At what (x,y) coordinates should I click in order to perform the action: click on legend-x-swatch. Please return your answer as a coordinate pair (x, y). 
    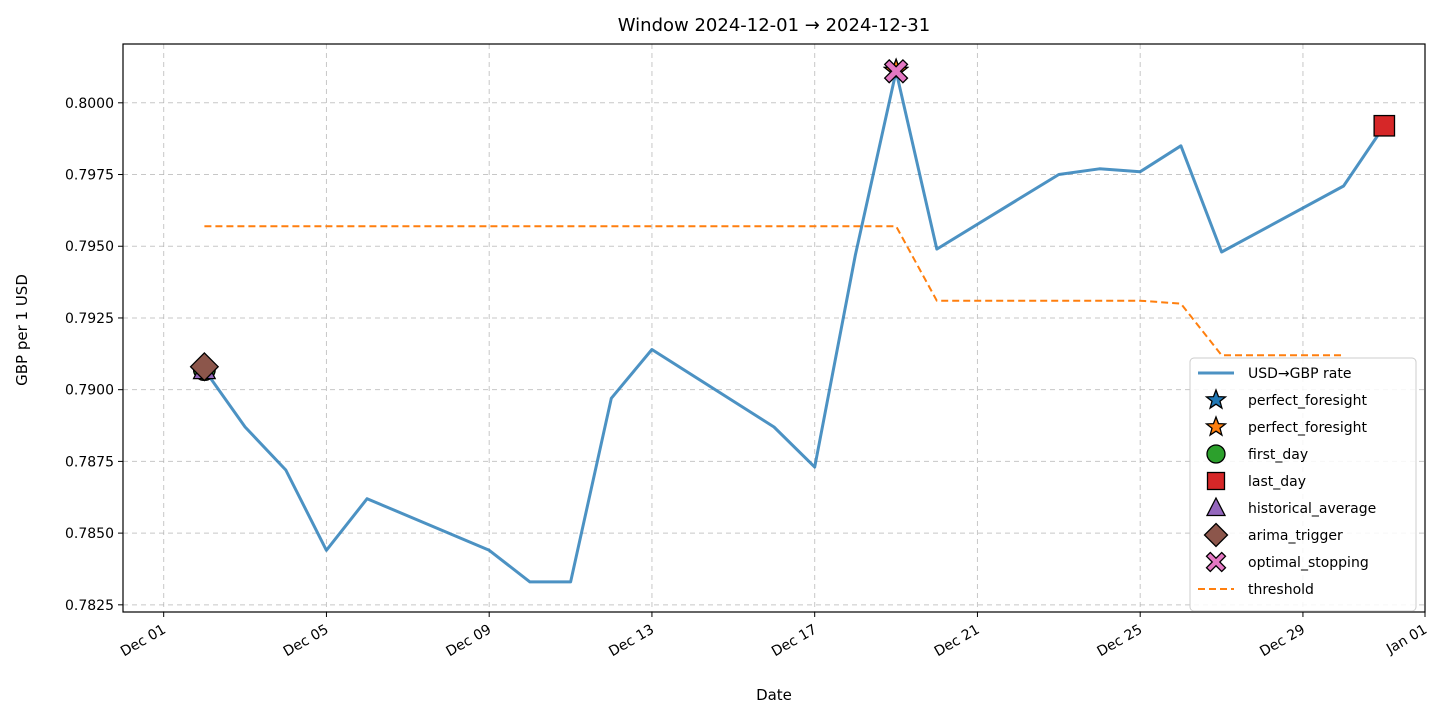
    Looking at the image, I should click on (1216, 562).